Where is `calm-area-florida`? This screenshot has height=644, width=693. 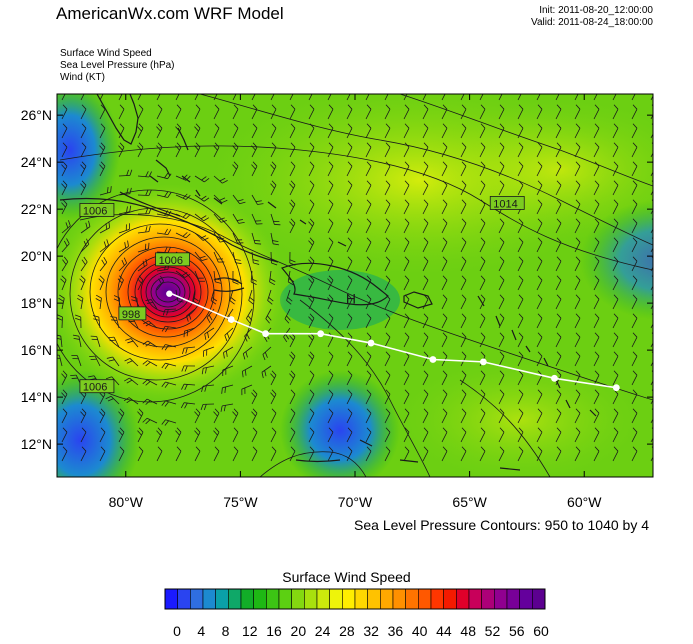 calm-area-florida is located at coordinates (88, 157).